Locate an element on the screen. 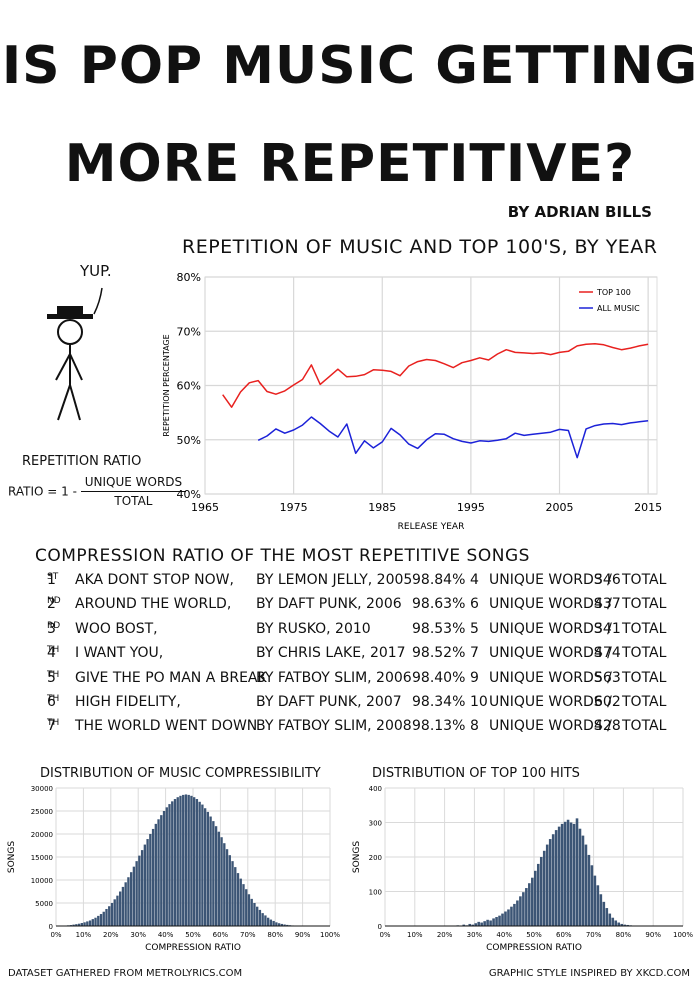 The height and width of the screenshot is (990, 700). song-unique-count: 7 is located at coordinates (474, 653).